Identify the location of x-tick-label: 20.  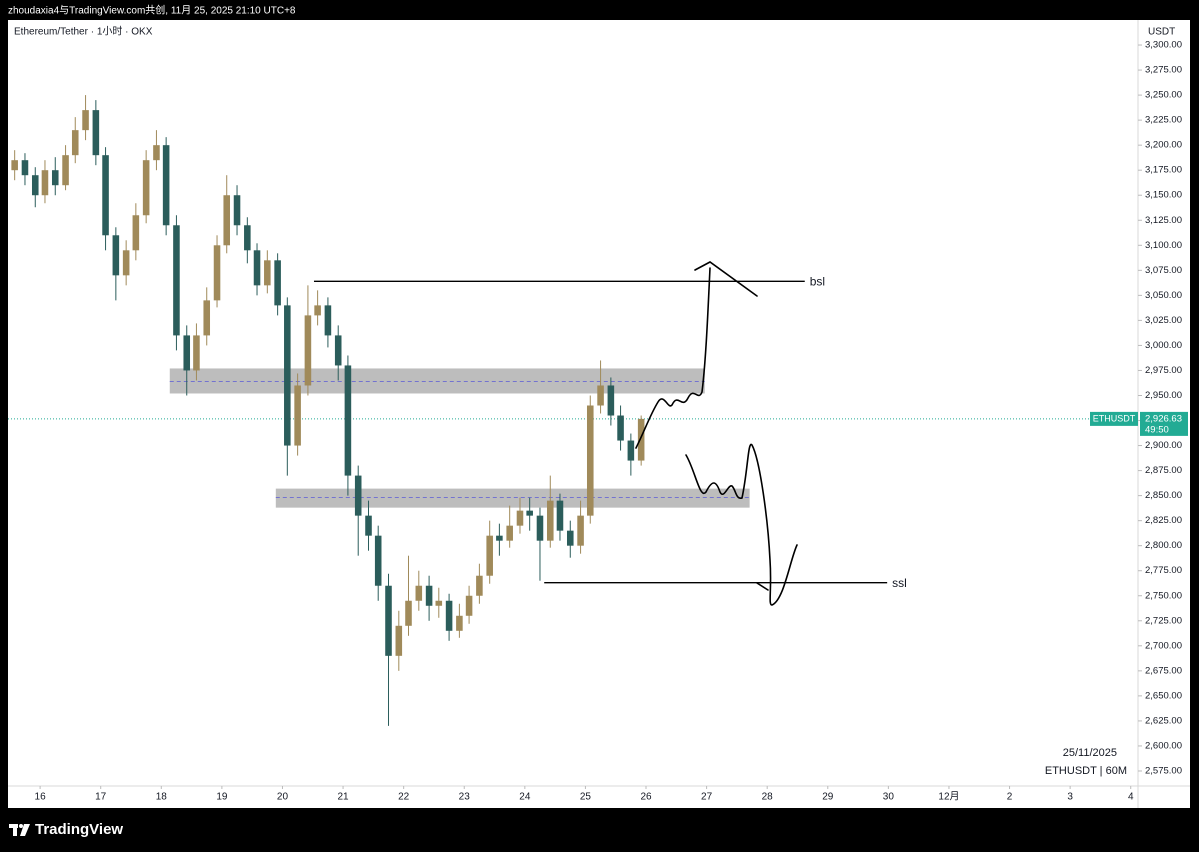
(283, 797).